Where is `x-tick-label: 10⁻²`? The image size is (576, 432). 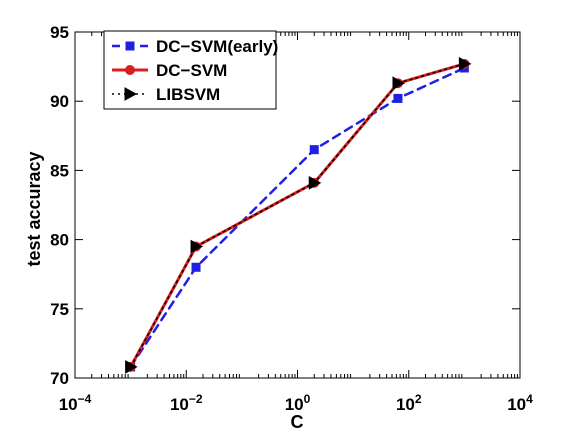
x-tick-label: 10⁻² is located at coordinates (186, 403).